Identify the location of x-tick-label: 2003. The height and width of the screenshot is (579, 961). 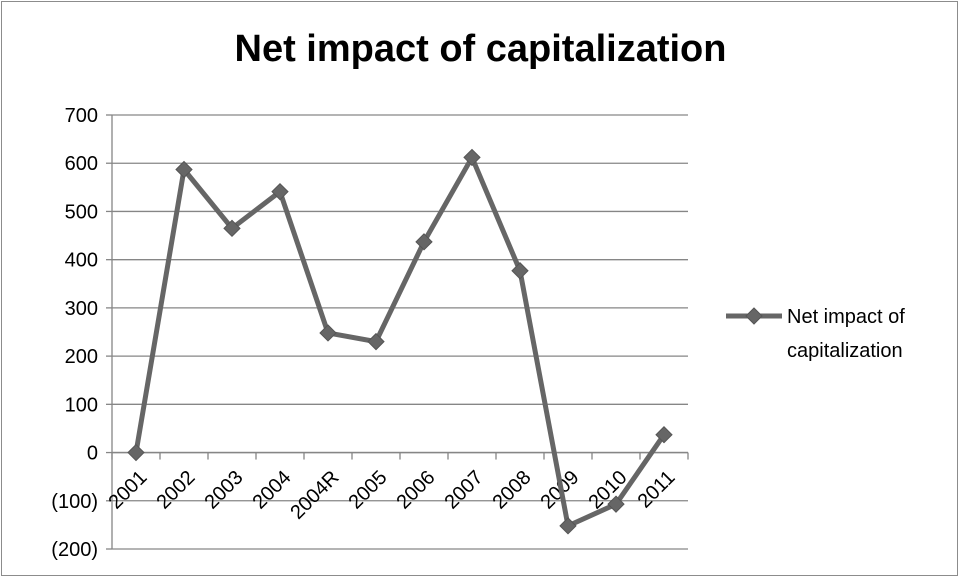
(224, 490).